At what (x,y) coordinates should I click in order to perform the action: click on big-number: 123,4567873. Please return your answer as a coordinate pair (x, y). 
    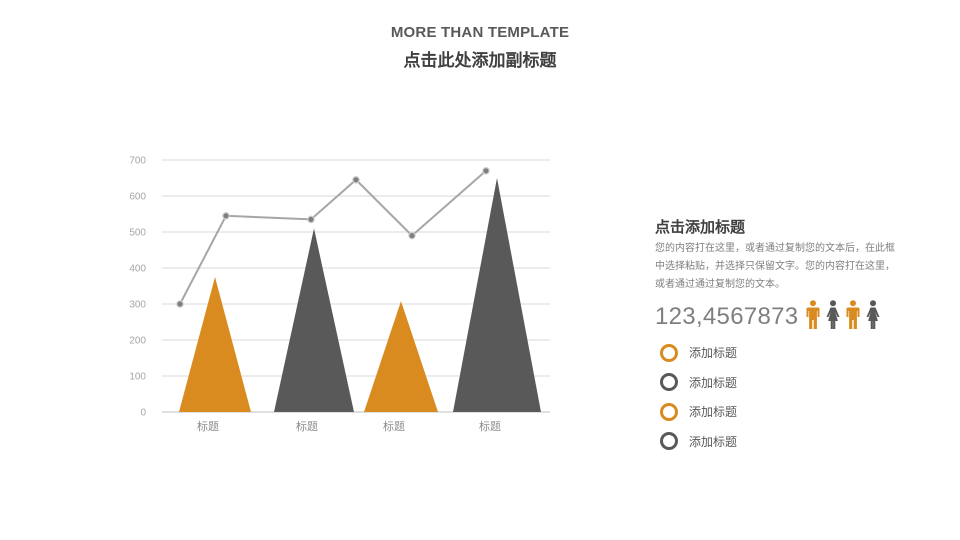
    Looking at the image, I should click on (727, 316).